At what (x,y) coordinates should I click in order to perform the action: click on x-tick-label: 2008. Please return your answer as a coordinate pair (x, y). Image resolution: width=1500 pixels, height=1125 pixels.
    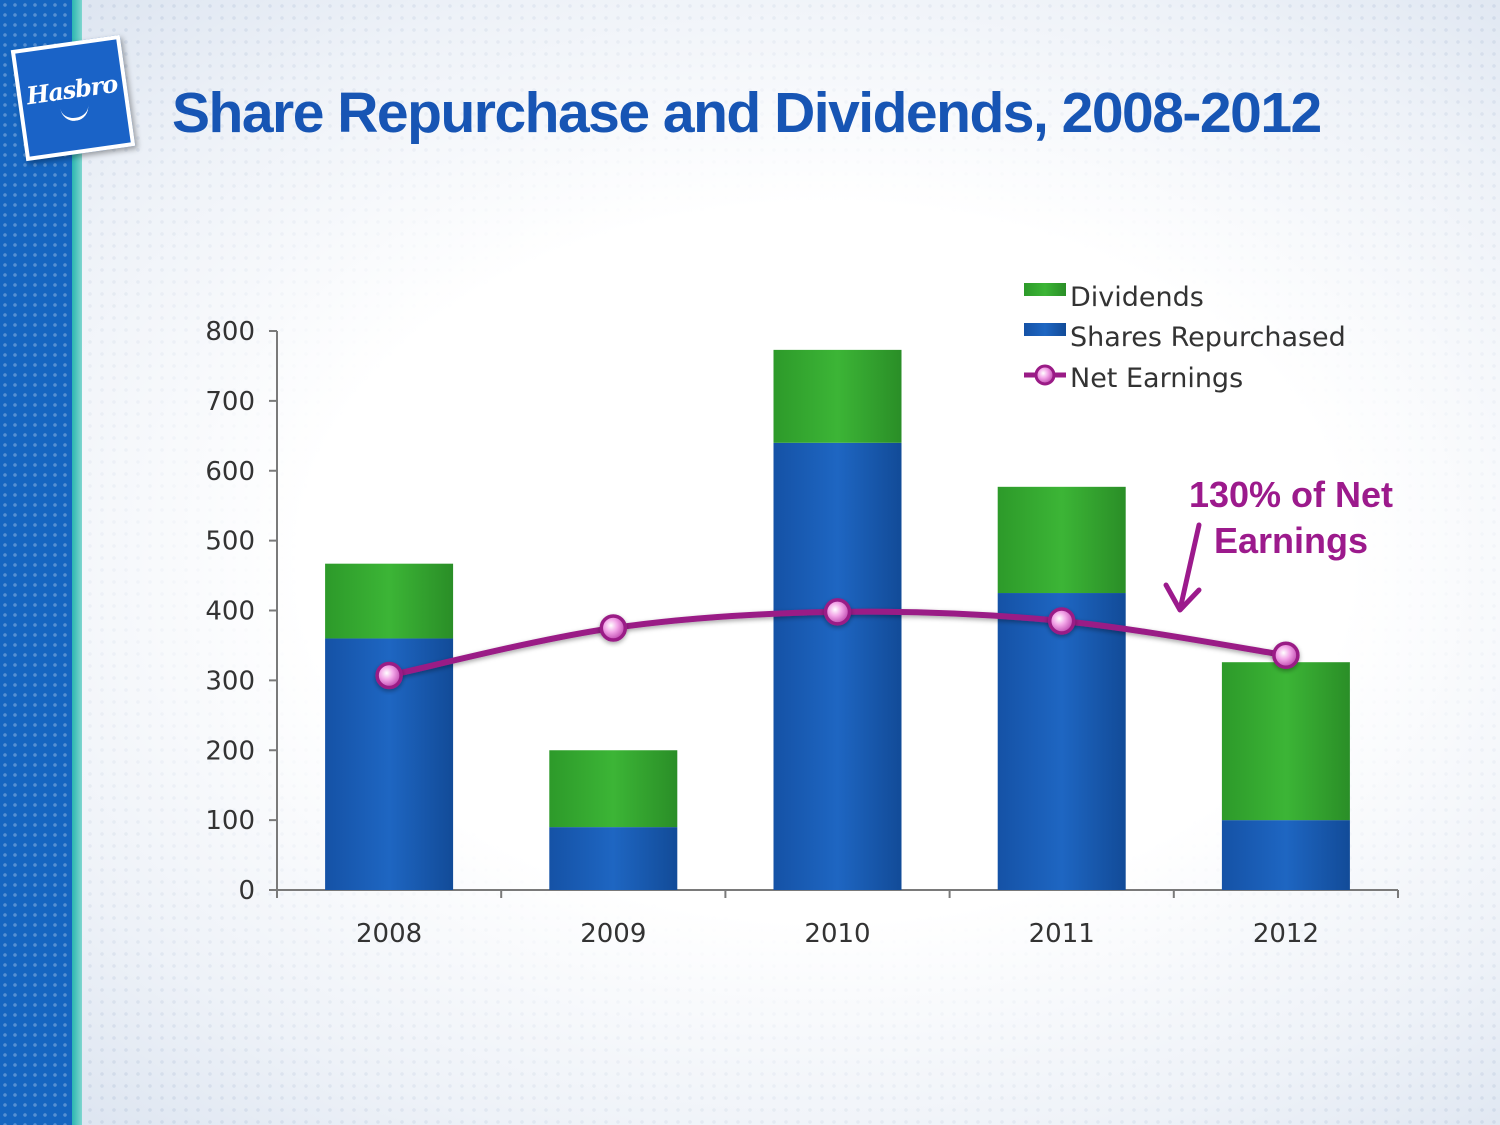
    Looking at the image, I should click on (389, 934).